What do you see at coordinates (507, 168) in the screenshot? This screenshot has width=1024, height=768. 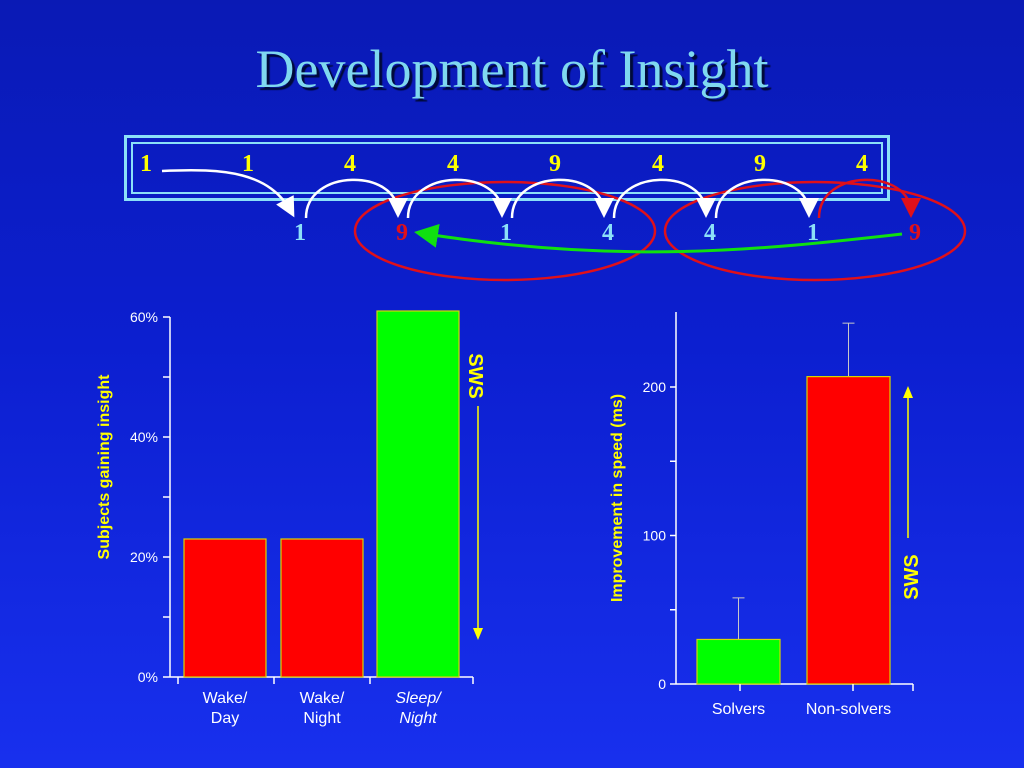 I see `sequence-box-inner-border` at bounding box center [507, 168].